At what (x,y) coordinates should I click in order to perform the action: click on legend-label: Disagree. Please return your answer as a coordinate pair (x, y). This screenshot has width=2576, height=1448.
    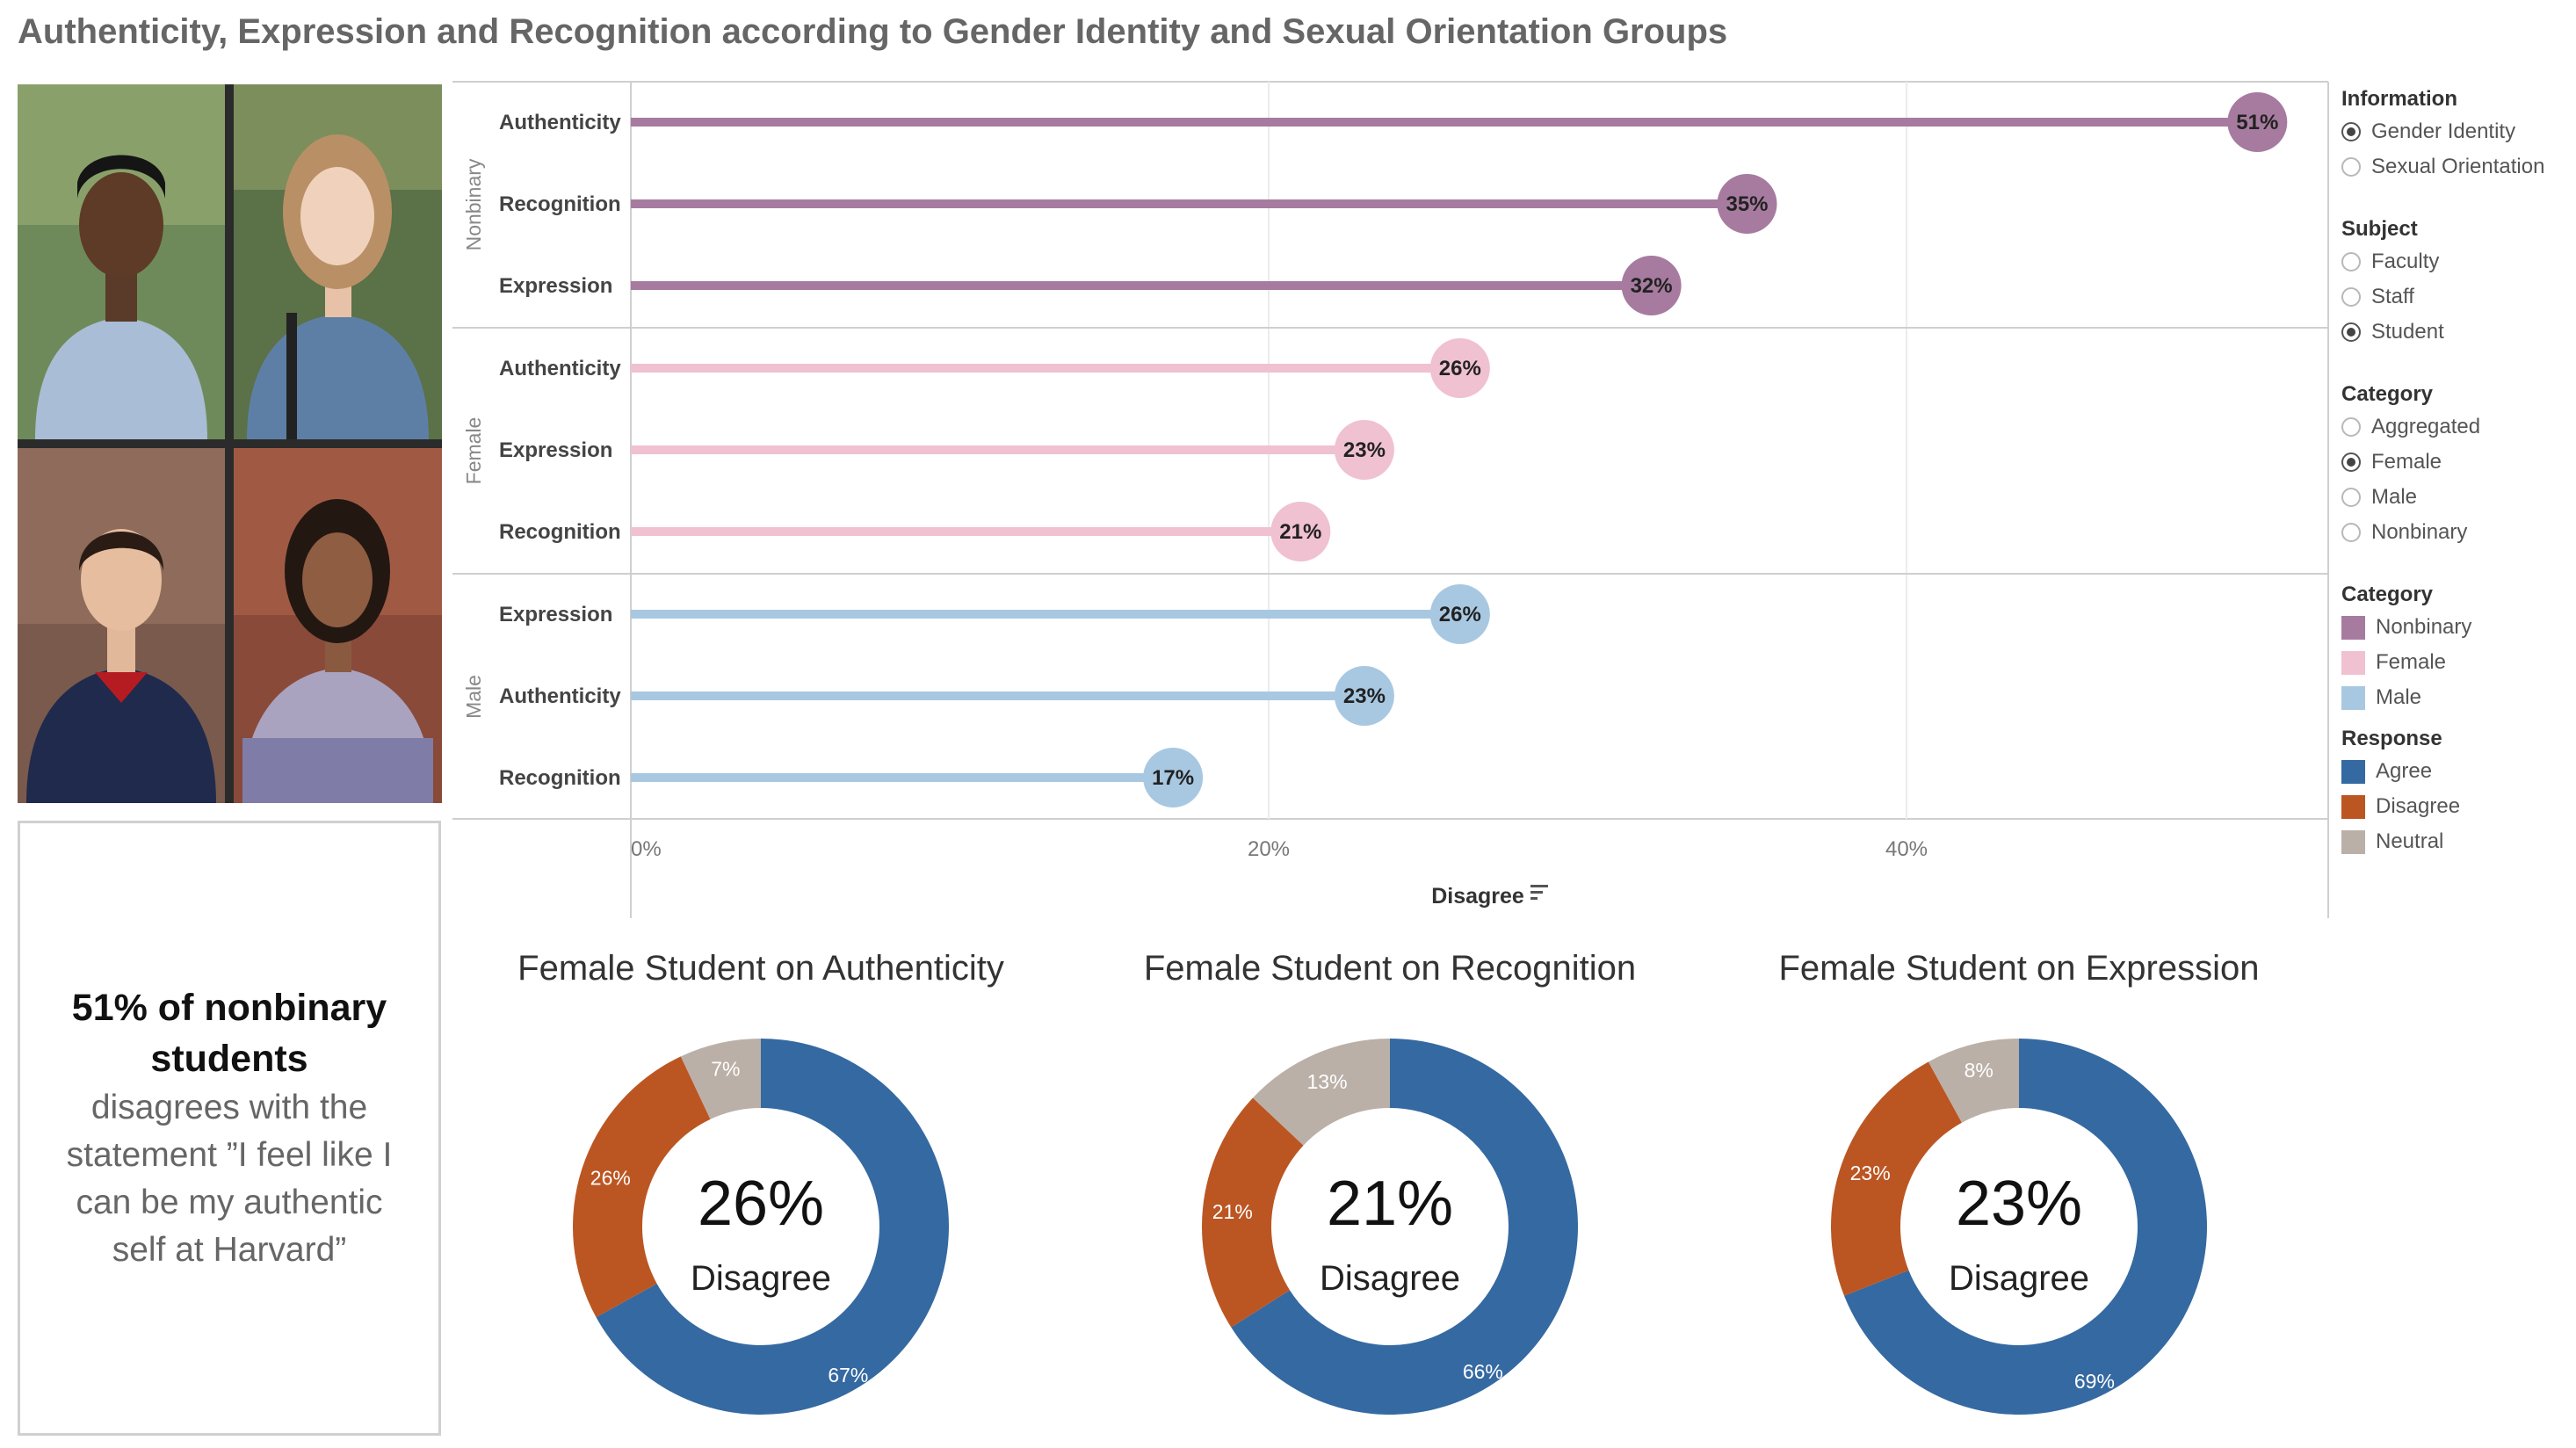
    Looking at the image, I should click on (2418, 806).